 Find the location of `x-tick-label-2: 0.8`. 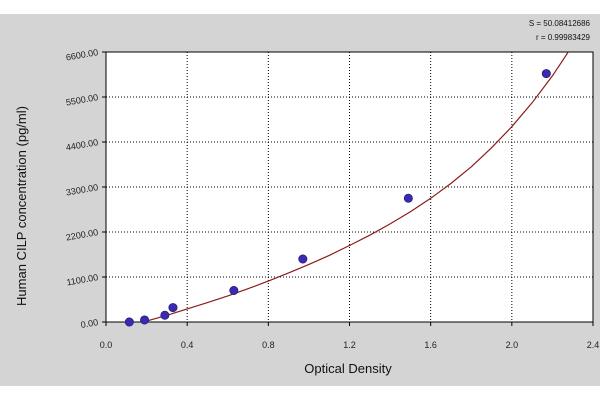

x-tick-label-2: 0.8 is located at coordinates (268, 345).